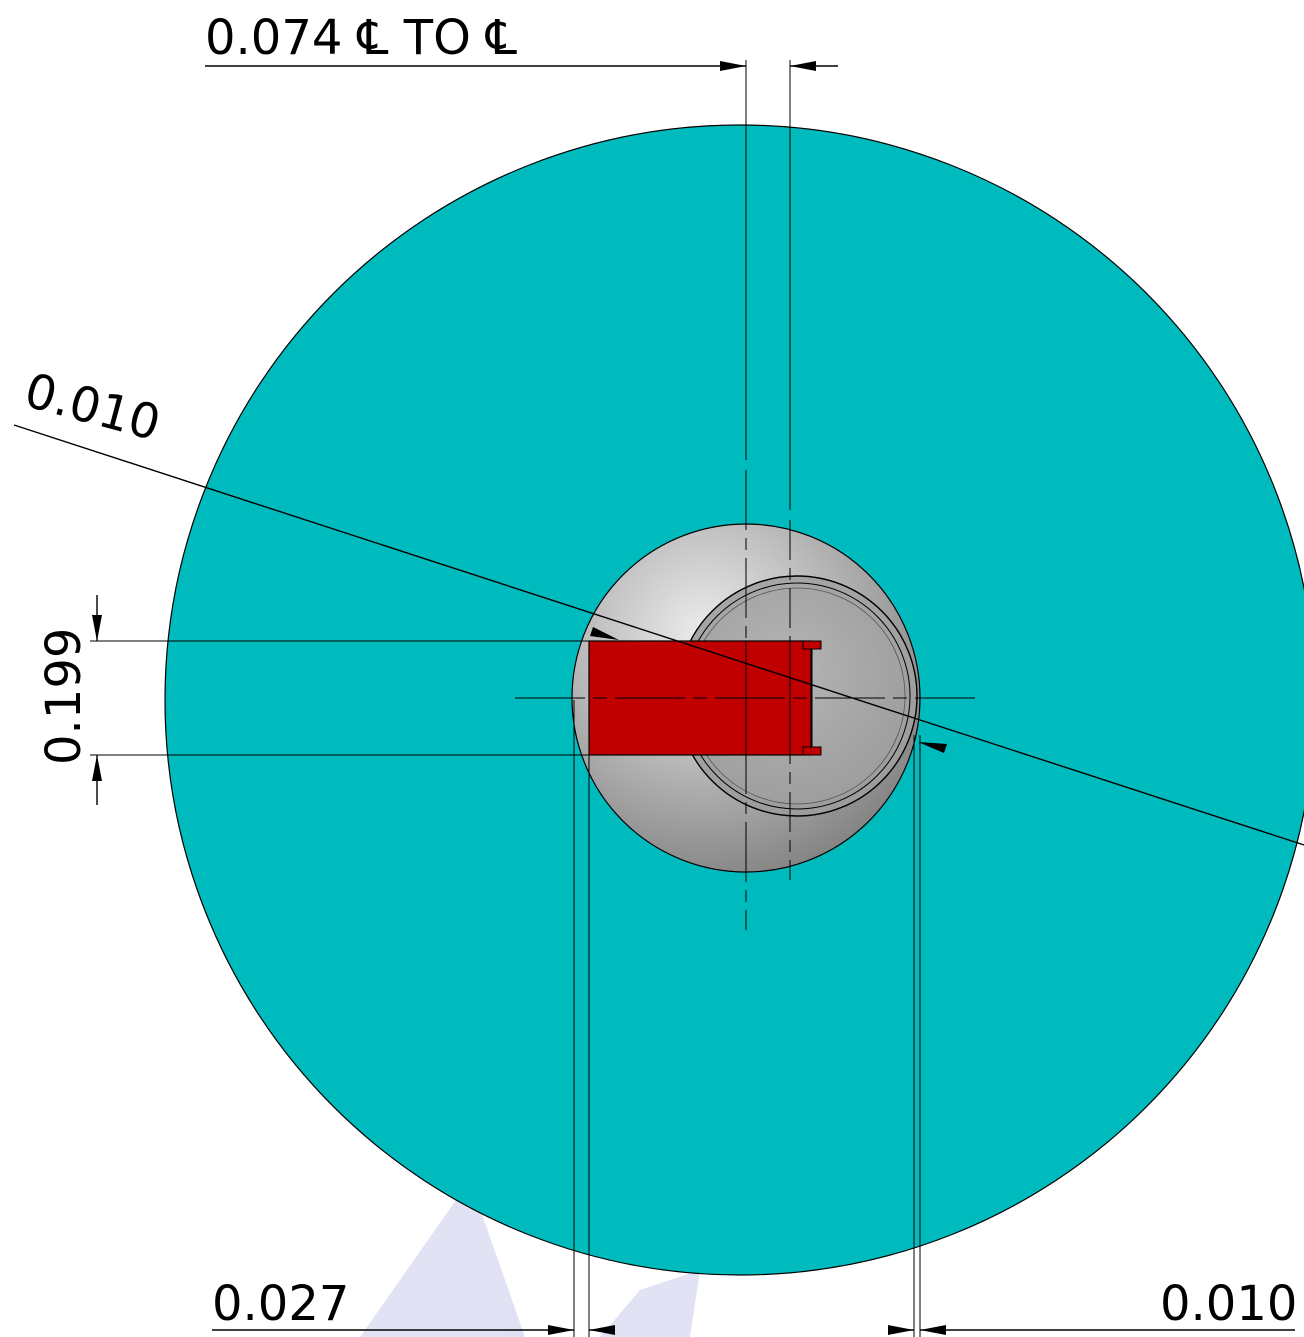  I want to click on dimension-bottom-right-label: 0.010, so click(1228, 1304).